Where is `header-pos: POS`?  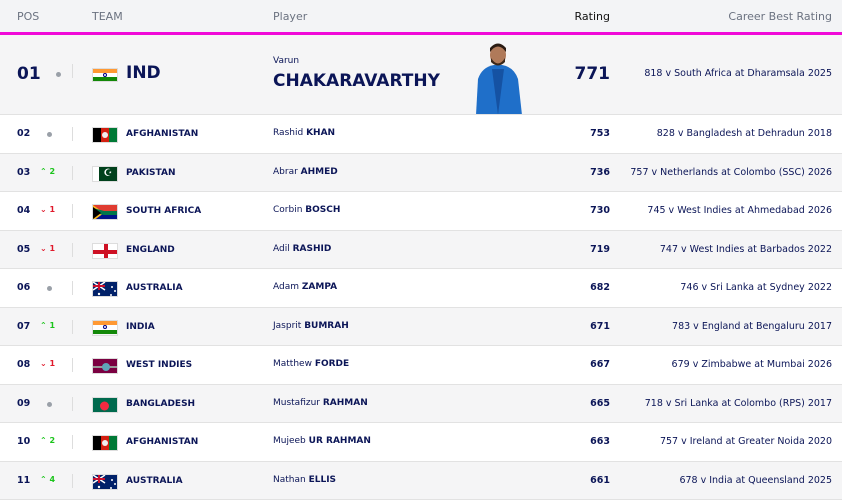
header-pos: POS is located at coordinates (28, 16).